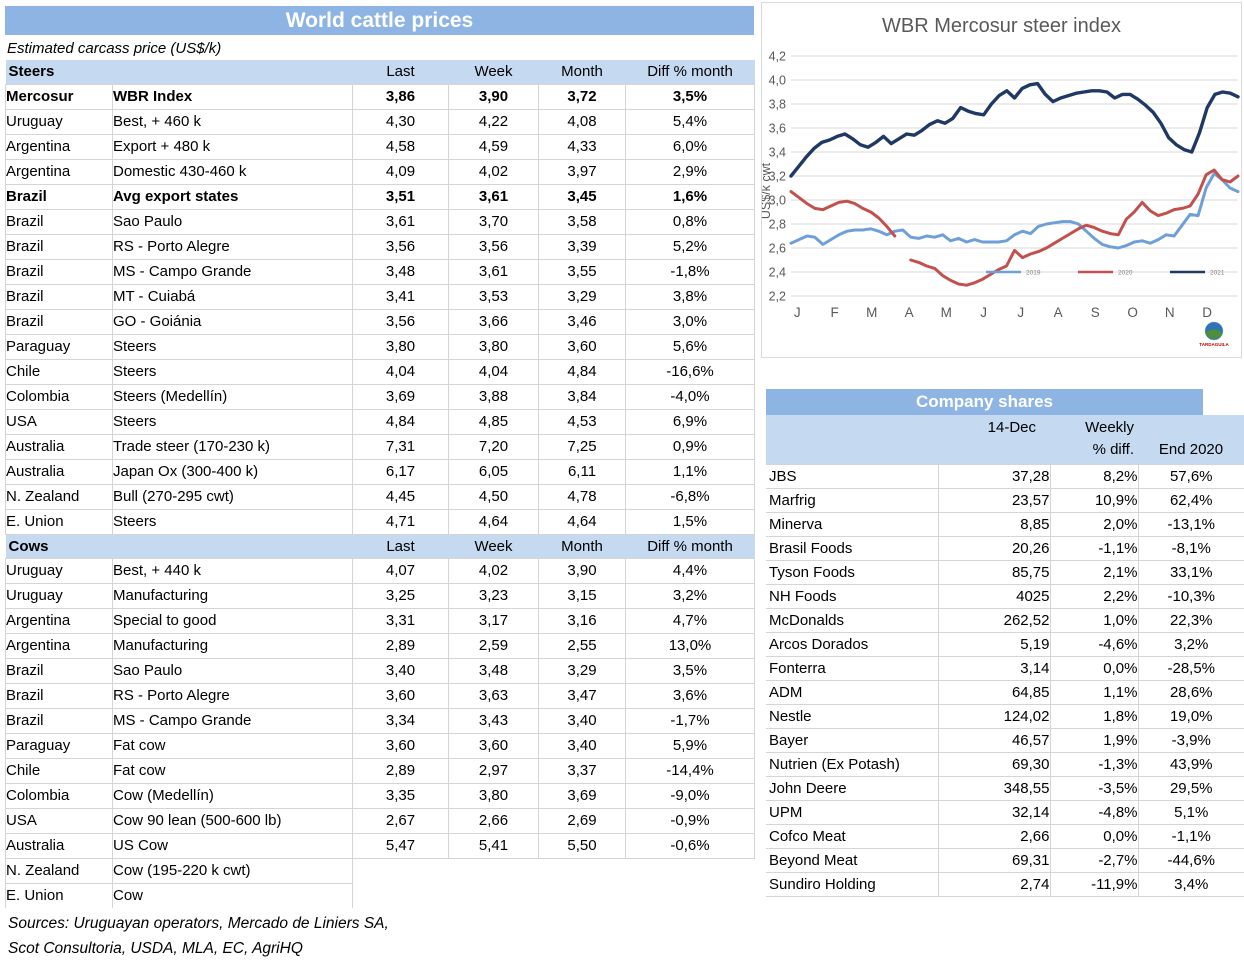 This screenshot has height=974, width=1244. I want to click on company-price-cell: 85,75, so click(994, 572).